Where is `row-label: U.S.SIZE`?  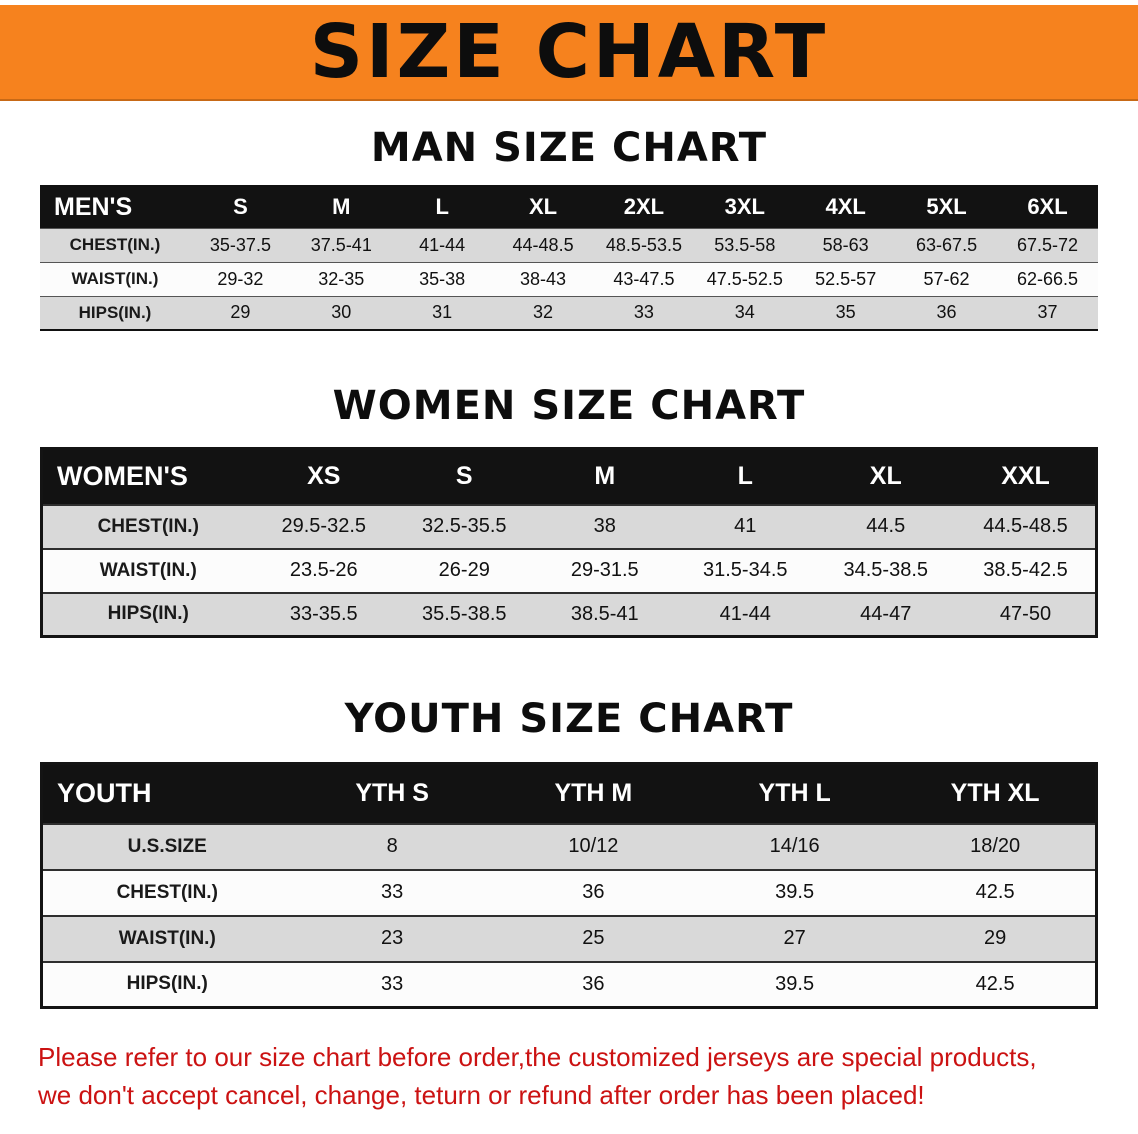 row-label: U.S.SIZE is located at coordinates (166, 846).